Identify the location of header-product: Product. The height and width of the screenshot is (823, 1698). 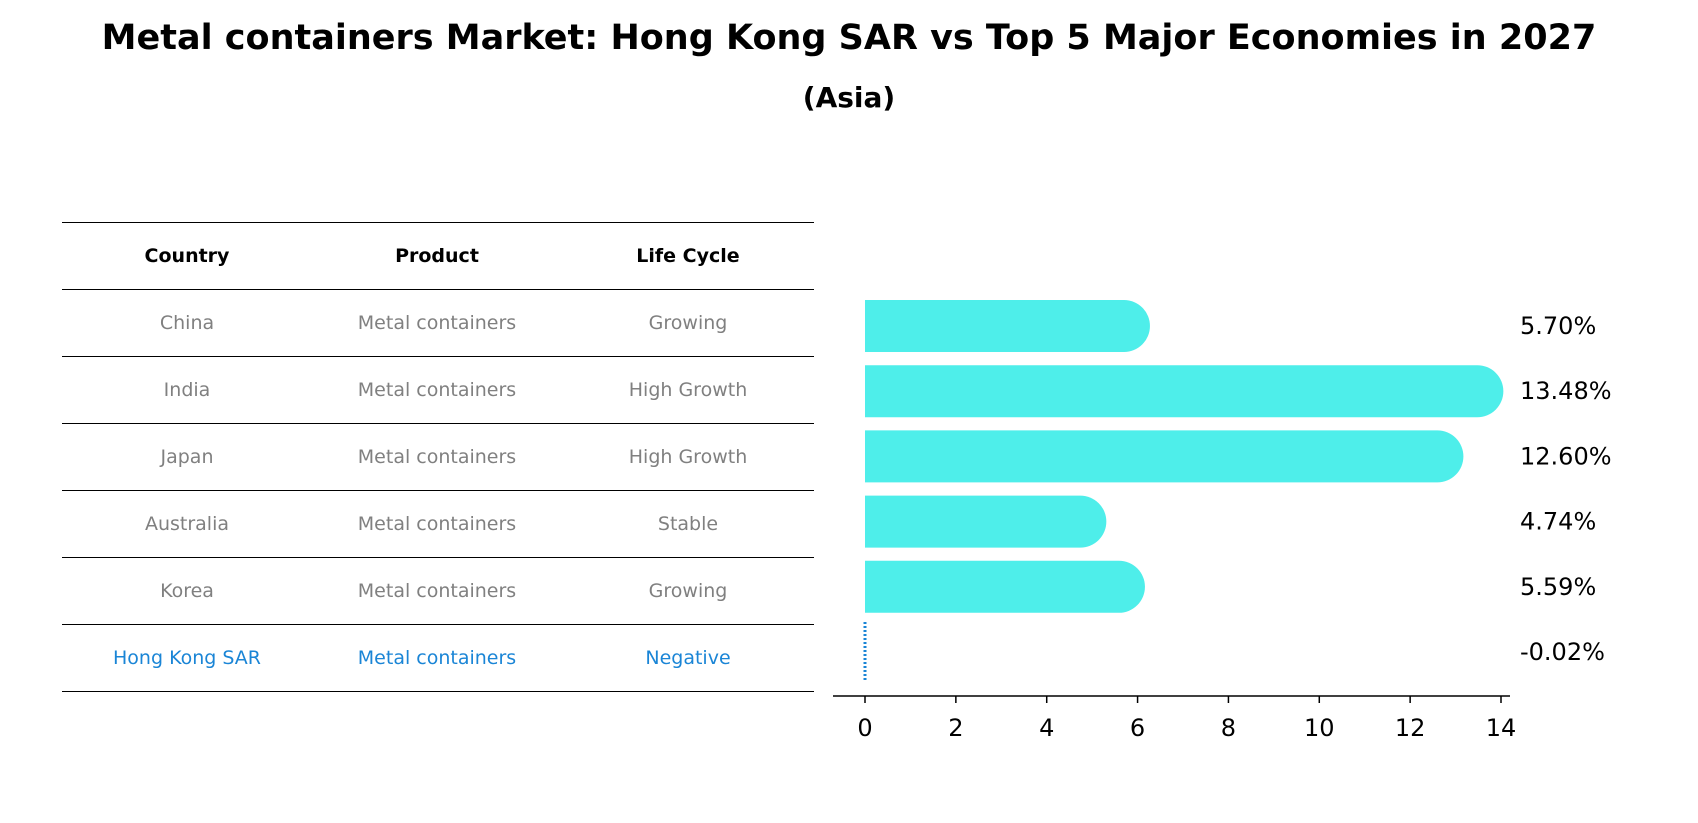
(437, 256).